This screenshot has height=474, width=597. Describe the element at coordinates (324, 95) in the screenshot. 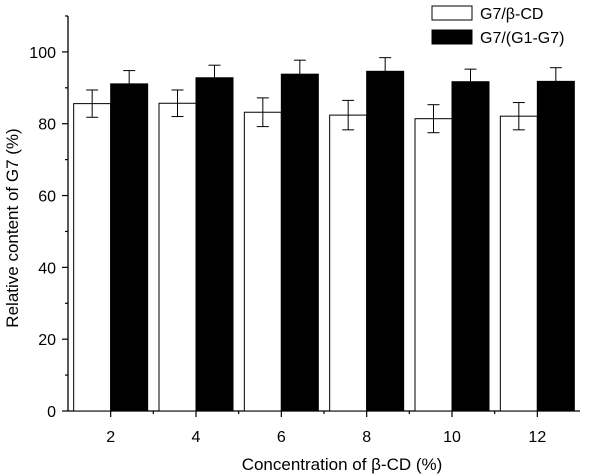

I see `error-bars` at that location.